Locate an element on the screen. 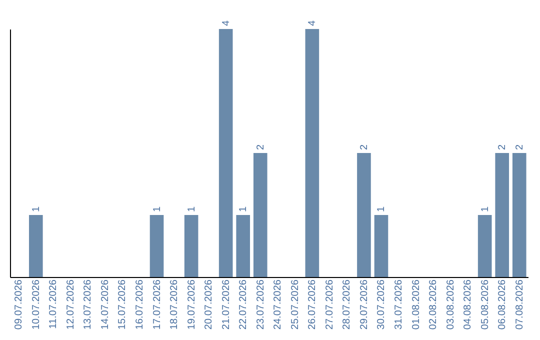 The height and width of the screenshot is (340, 540). x-tick-label: 24.07.2026 is located at coordinates (278, 304).